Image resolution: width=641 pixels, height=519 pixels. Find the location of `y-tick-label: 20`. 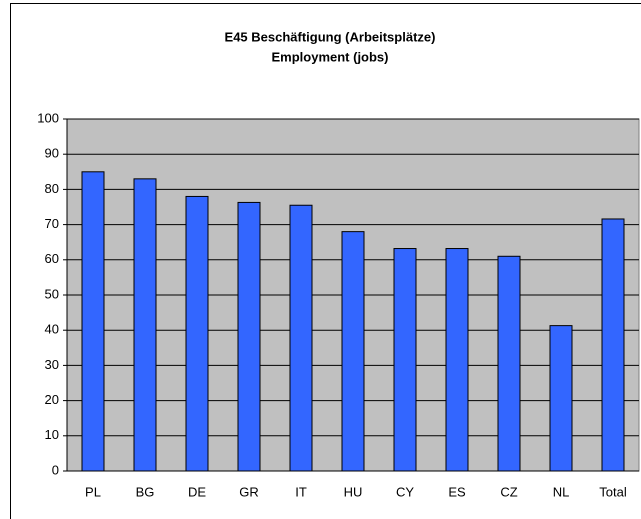

y-tick-label: 20 is located at coordinates (52, 399).